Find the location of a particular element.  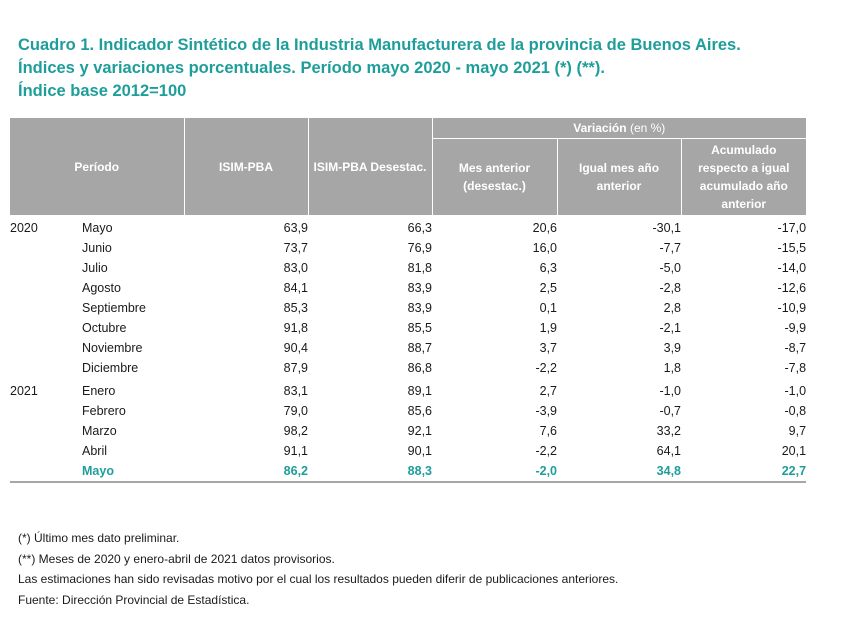

header-variacion-label: Variación is located at coordinates (600, 128).